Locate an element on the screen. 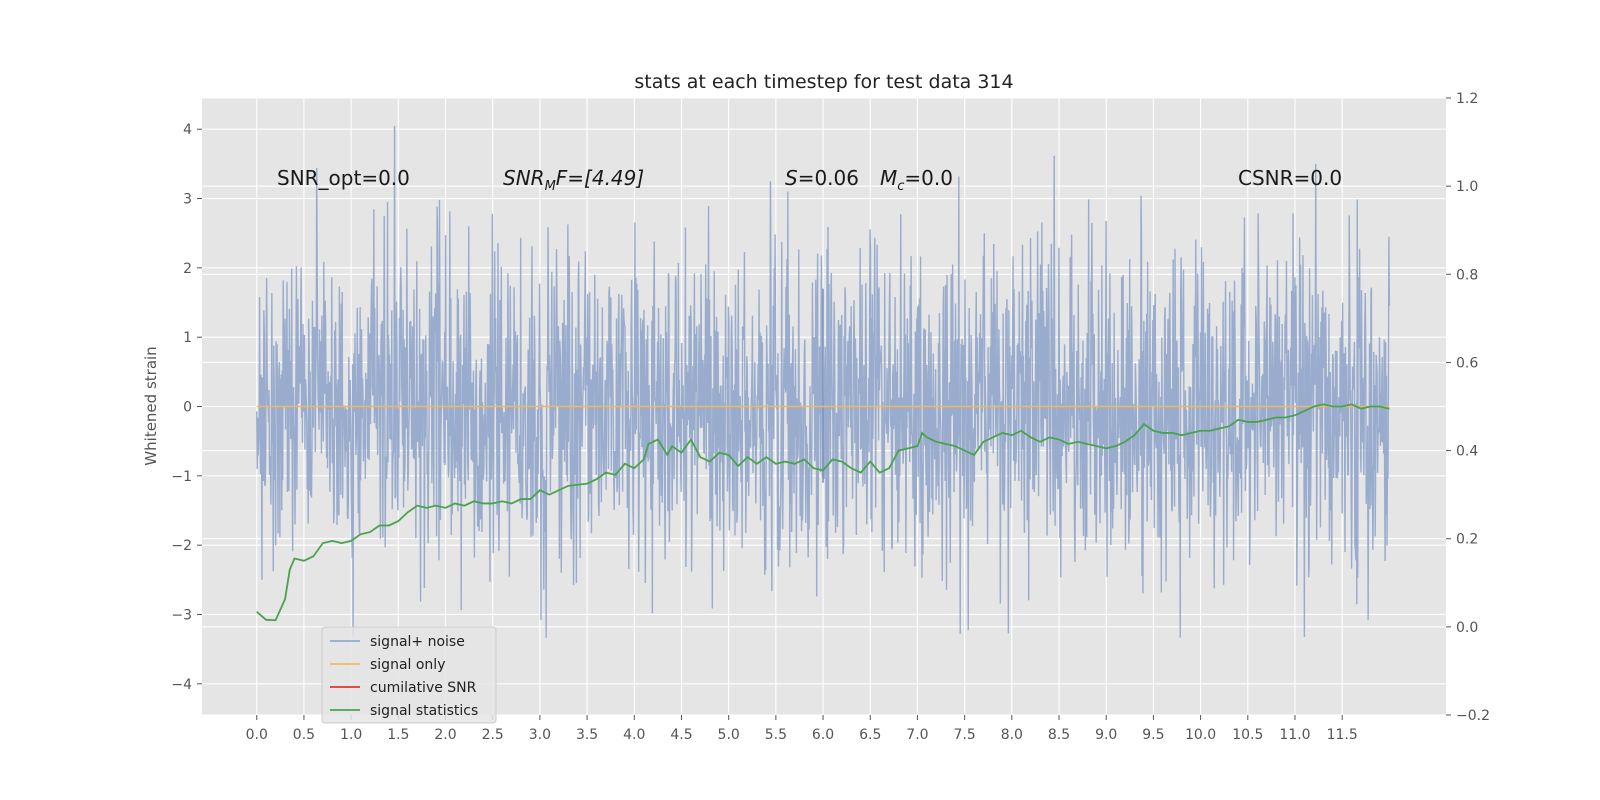 This screenshot has height=800, width=1600. x-tick-label: 1.0 is located at coordinates (351, 735).